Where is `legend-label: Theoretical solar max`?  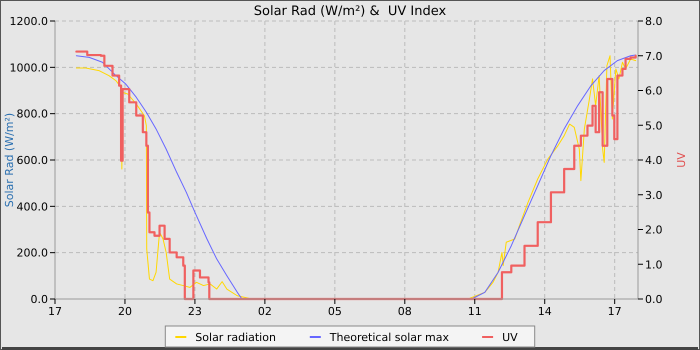
legend-label: Theoretical solar max is located at coordinates (389, 337).